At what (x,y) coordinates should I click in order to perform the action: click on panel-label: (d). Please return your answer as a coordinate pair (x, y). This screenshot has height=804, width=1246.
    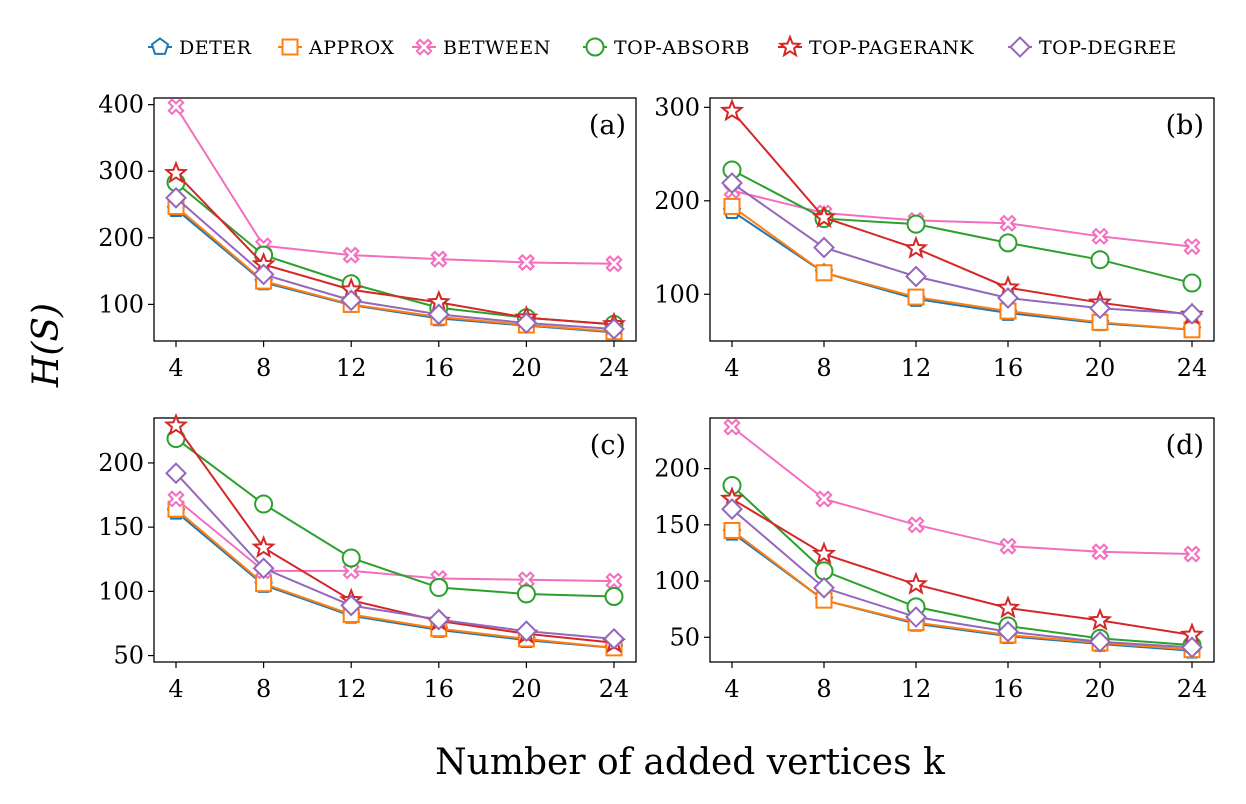
    Looking at the image, I should click on (1185, 445).